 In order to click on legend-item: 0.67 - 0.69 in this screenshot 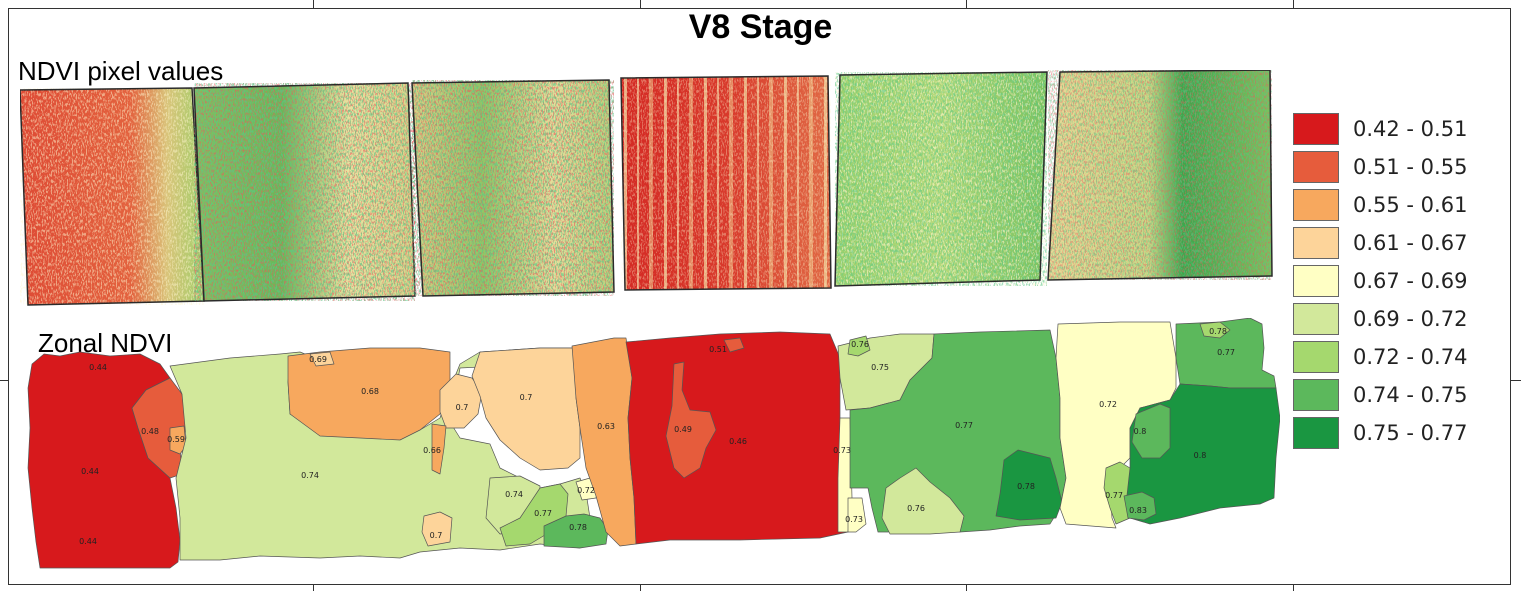, I will do `click(1403, 282)`.